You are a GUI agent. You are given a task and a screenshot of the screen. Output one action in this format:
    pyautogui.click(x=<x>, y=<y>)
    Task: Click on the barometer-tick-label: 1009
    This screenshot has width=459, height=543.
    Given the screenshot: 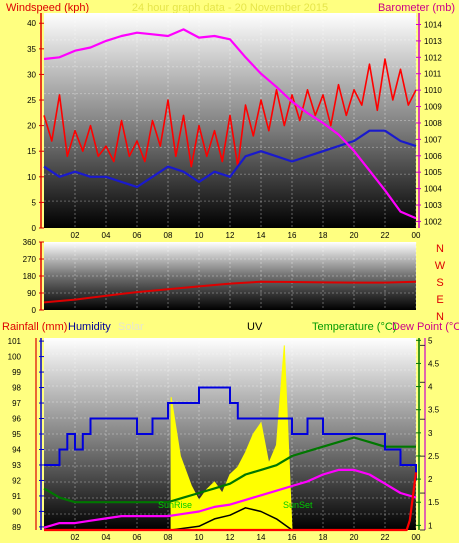 What is the action you would take?
    pyautogui.click(x=433, y=107)
    